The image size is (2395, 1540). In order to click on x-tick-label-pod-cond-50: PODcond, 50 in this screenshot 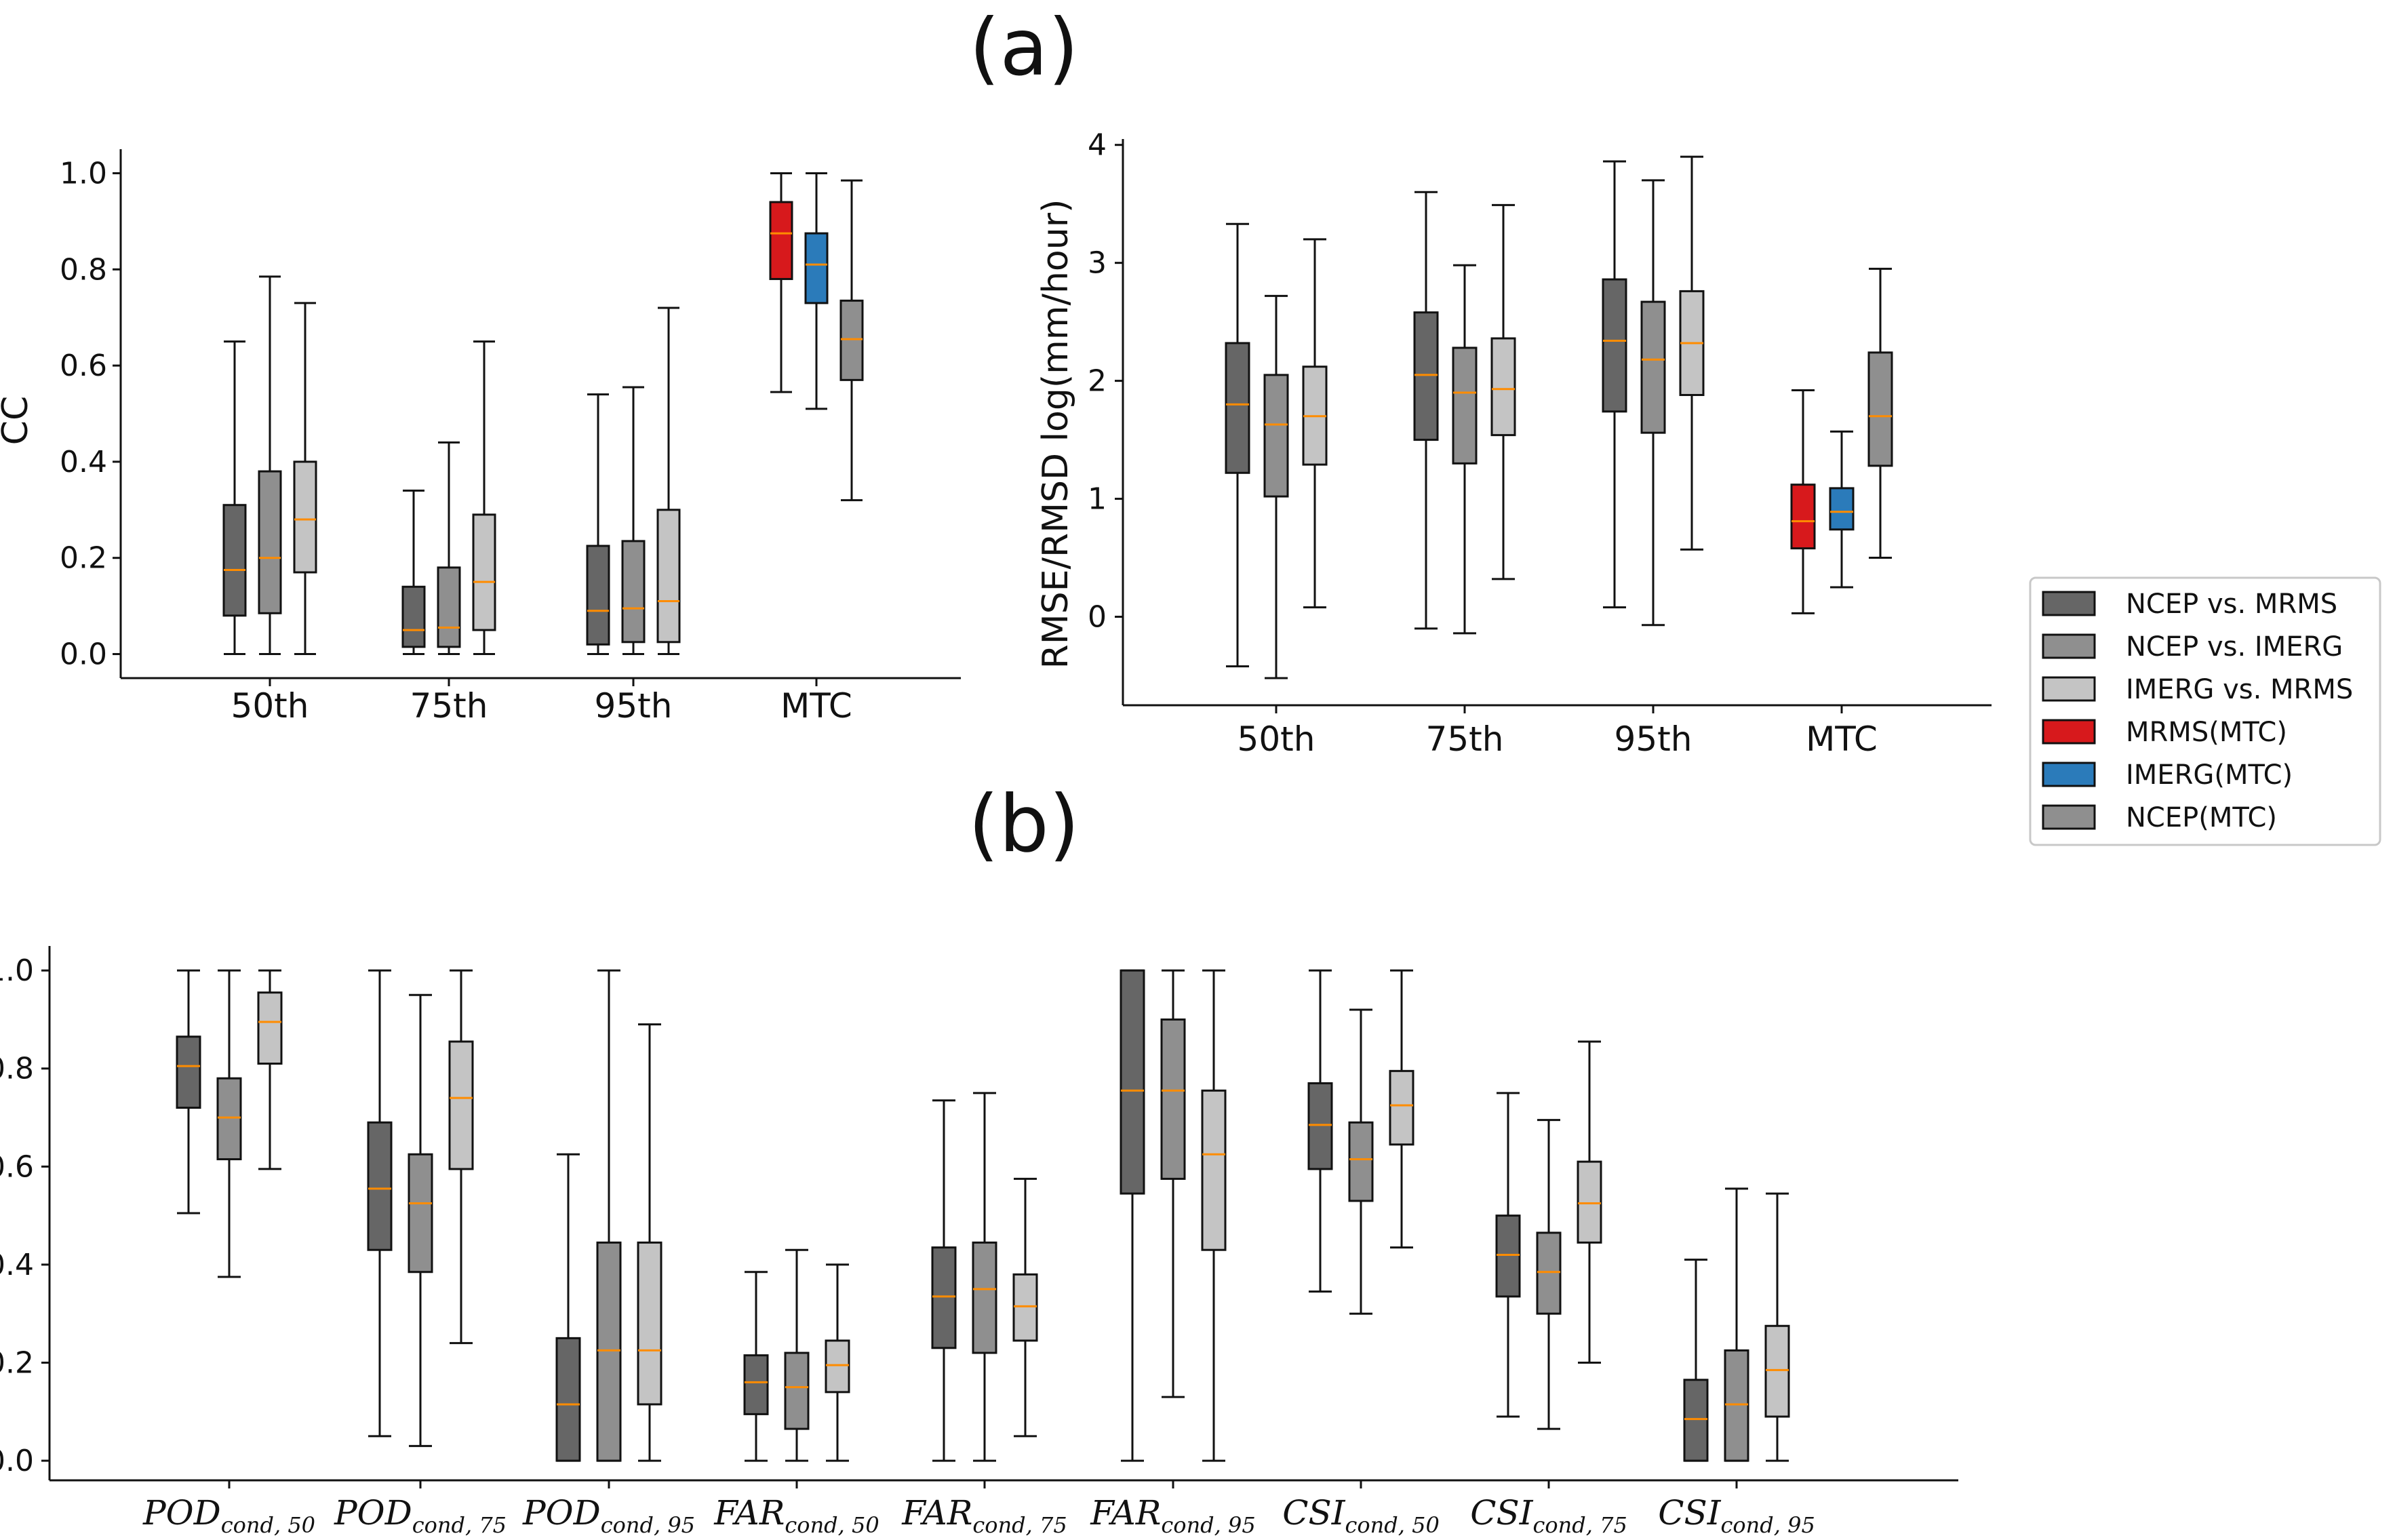, I will do `click(228, 1515)`.